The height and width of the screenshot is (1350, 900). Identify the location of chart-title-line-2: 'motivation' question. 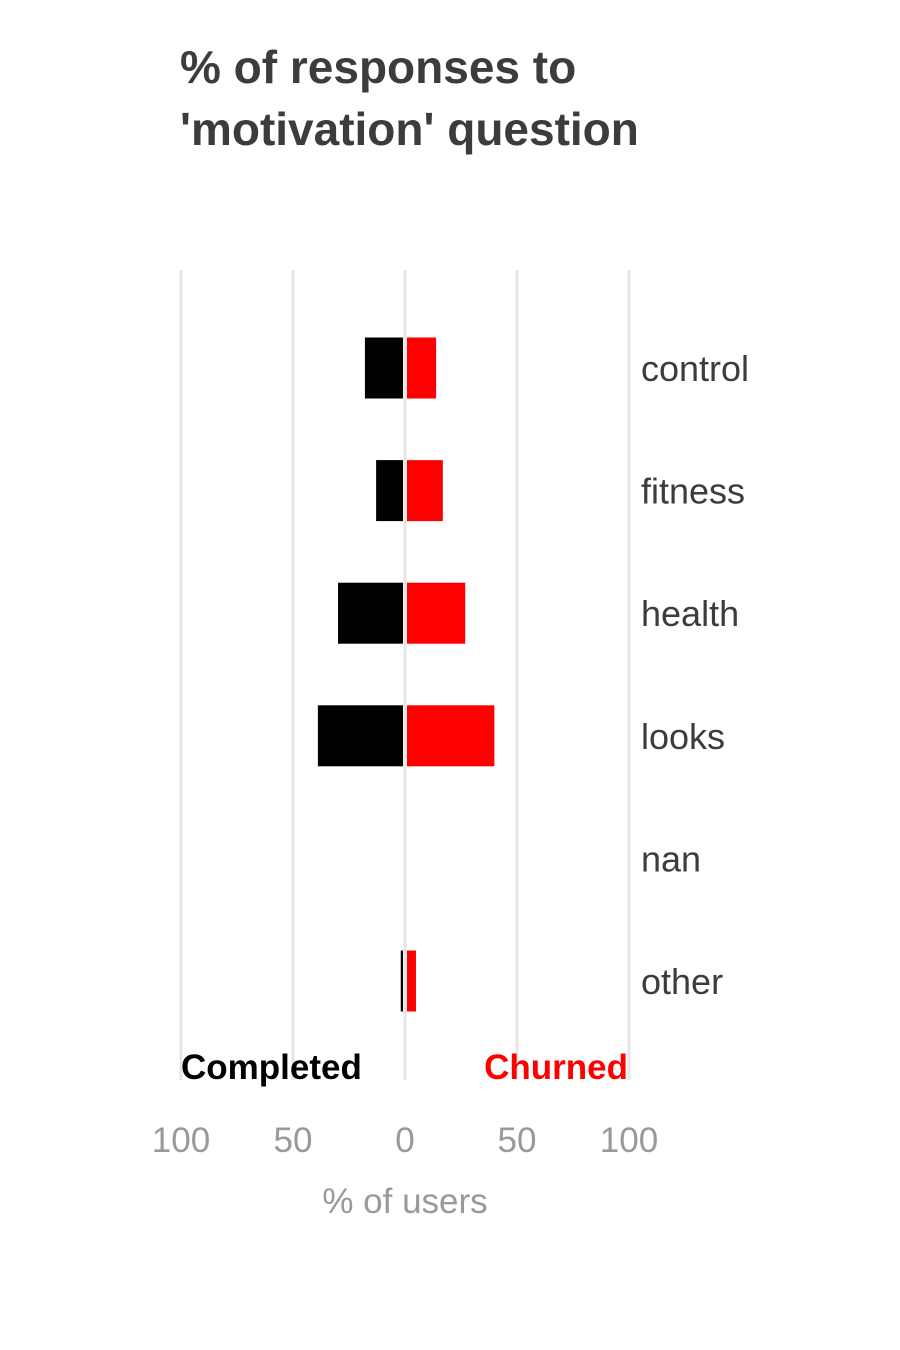
(409, 129).